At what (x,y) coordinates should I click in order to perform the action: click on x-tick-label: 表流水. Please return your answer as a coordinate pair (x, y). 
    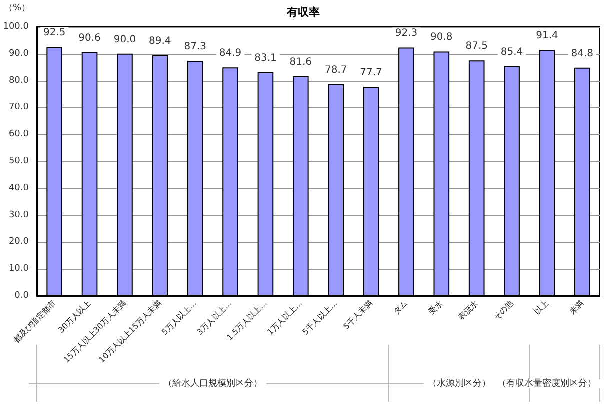
    Looking at the image, I should click on (468, 310).